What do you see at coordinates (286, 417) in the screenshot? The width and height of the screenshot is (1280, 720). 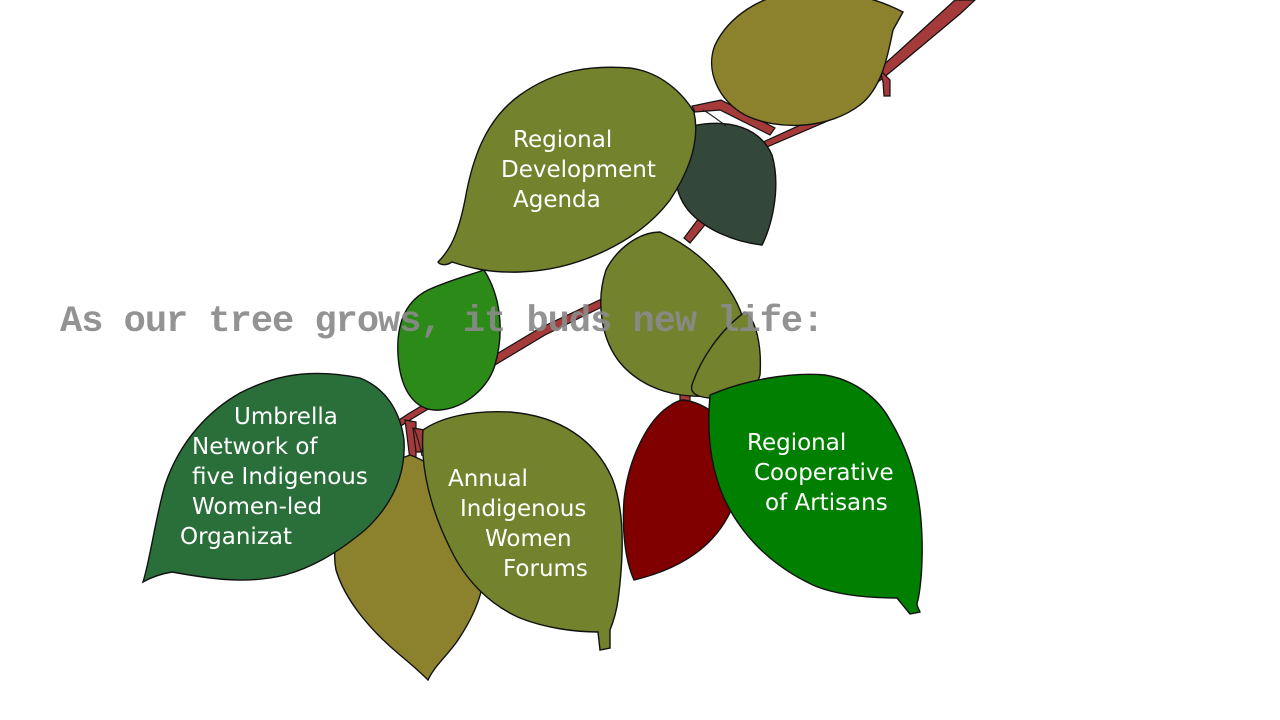 I see `leaf-label-line: Umbrella` at bounding box center [286, 417].